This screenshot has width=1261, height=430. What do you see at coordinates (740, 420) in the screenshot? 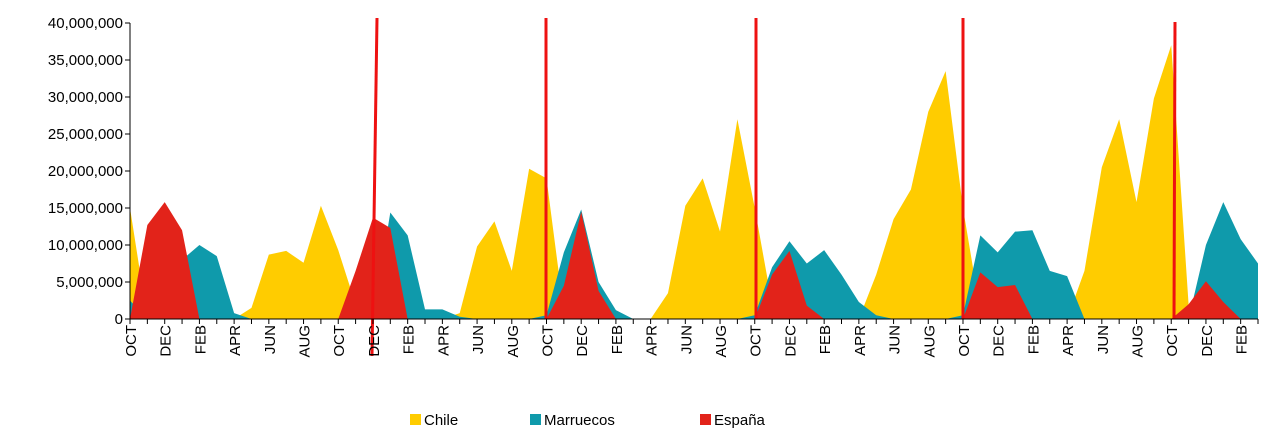
I see `legend-label: España` at bounding box center [740, 420].